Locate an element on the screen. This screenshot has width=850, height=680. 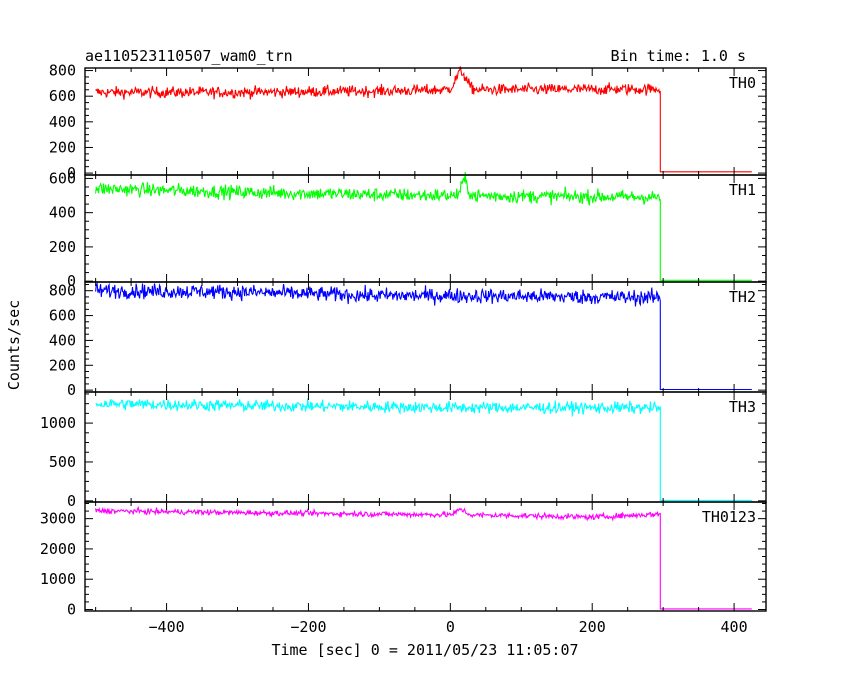
series-line-th0 is located at coordinates (423, 119).